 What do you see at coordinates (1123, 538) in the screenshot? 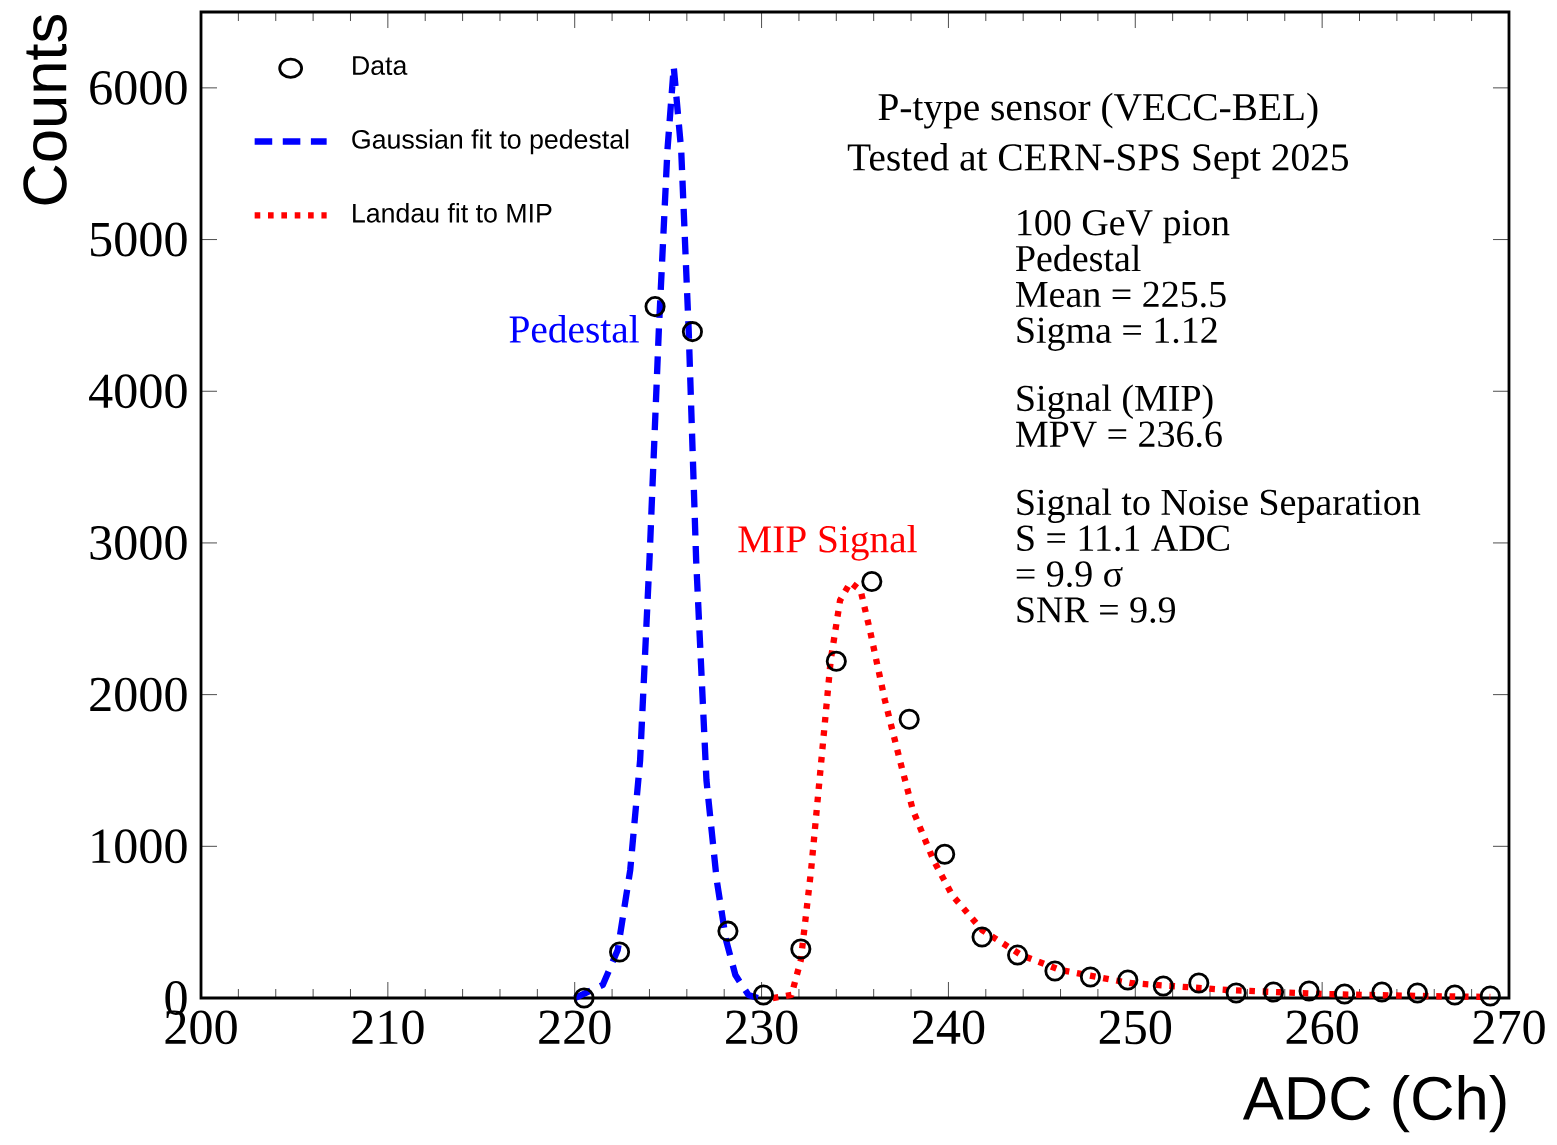
I see `annotation: S = 11.1 ADC` at bounding box center [1123, 538].